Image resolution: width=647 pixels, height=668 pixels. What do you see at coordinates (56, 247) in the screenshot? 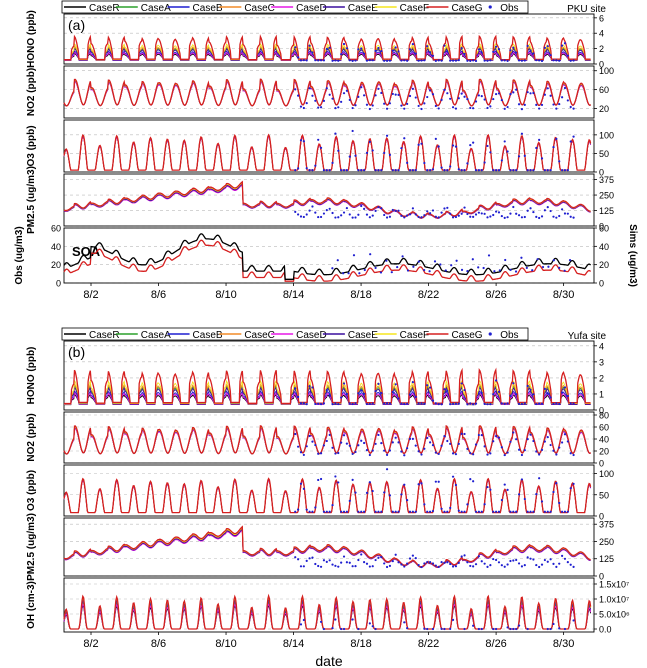
I see `y-tick-label-left: 40` at bounding box center [56, 247].